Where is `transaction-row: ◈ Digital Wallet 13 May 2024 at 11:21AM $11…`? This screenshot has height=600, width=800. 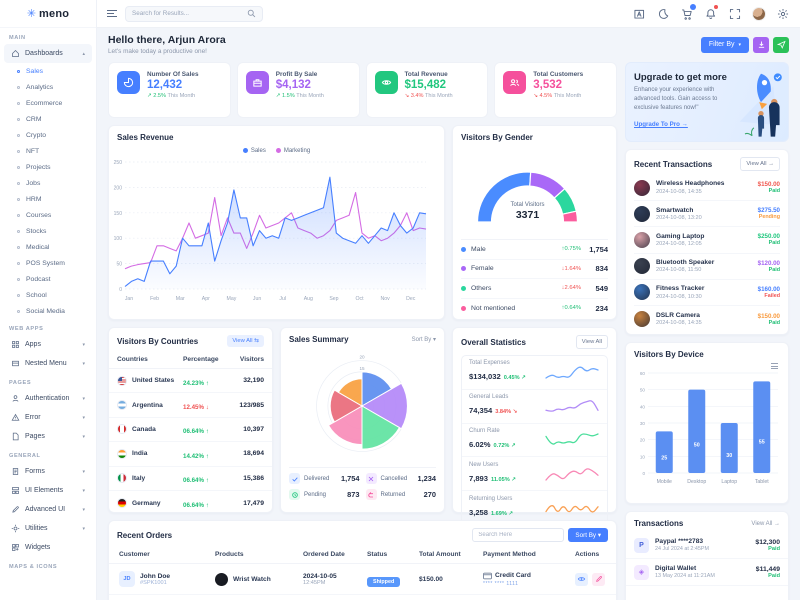 transaction-row: ◈ Digital Wallet 13 May 2024 at 11:21AM $11… is located at coordinates (707, 572).